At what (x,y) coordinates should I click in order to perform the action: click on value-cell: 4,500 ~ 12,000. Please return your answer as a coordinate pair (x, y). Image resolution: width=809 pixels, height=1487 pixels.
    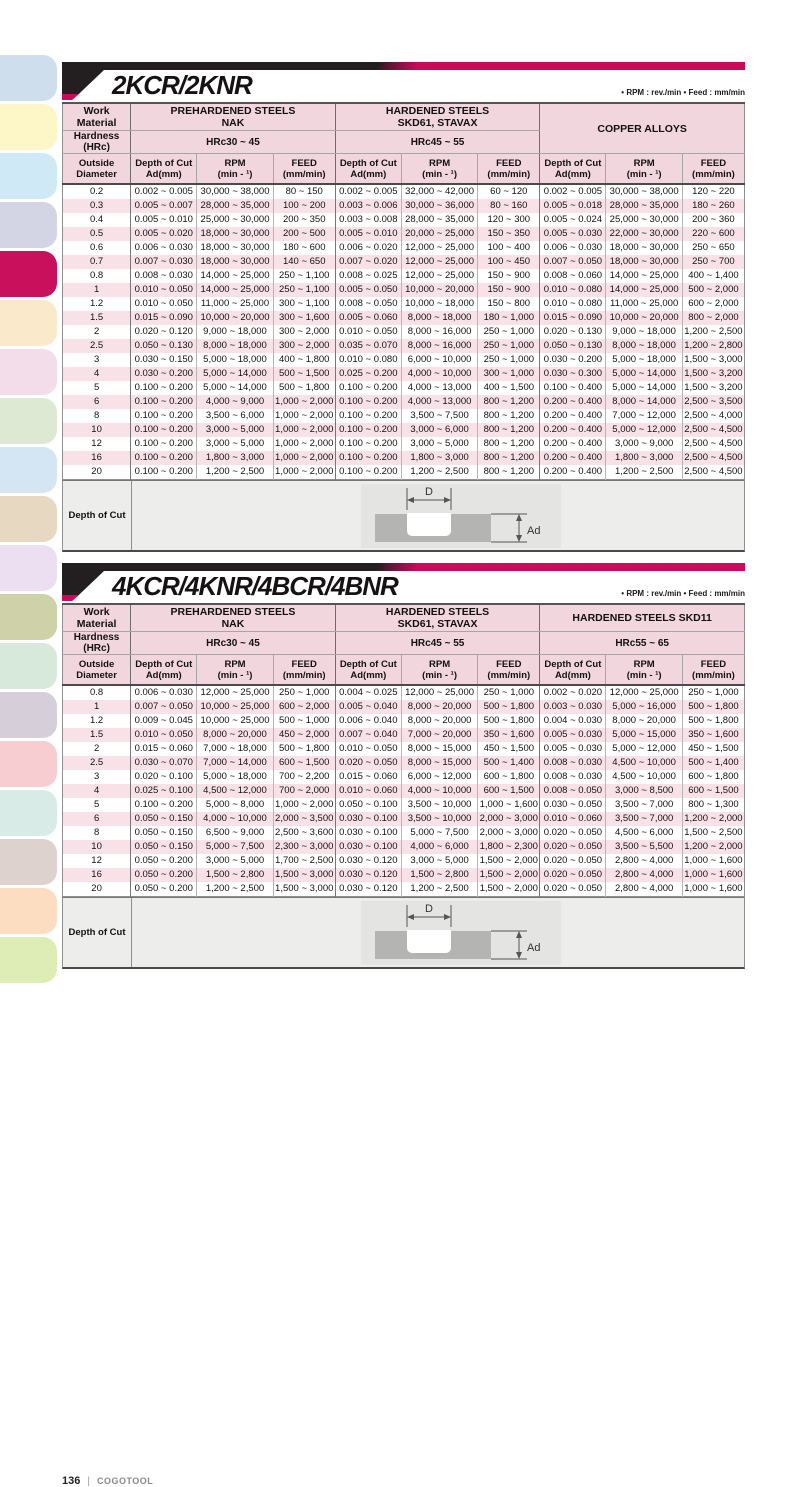
    Looking at the image, I should click on (235, 791).